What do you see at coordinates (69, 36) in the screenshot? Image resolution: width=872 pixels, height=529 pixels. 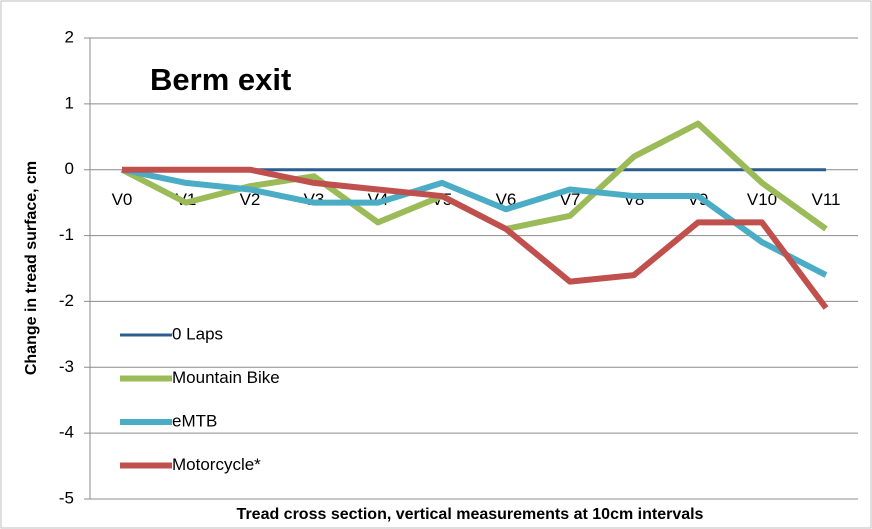 I see `y-tick-label: 2` at bounding box center [69, 36].